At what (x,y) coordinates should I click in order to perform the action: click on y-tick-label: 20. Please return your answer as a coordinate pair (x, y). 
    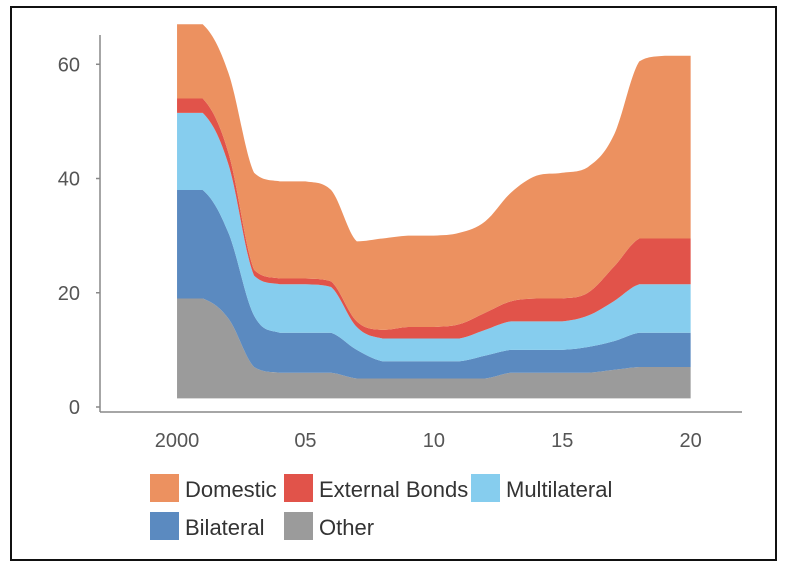
    Looking at the image, I should click on (69, 294).